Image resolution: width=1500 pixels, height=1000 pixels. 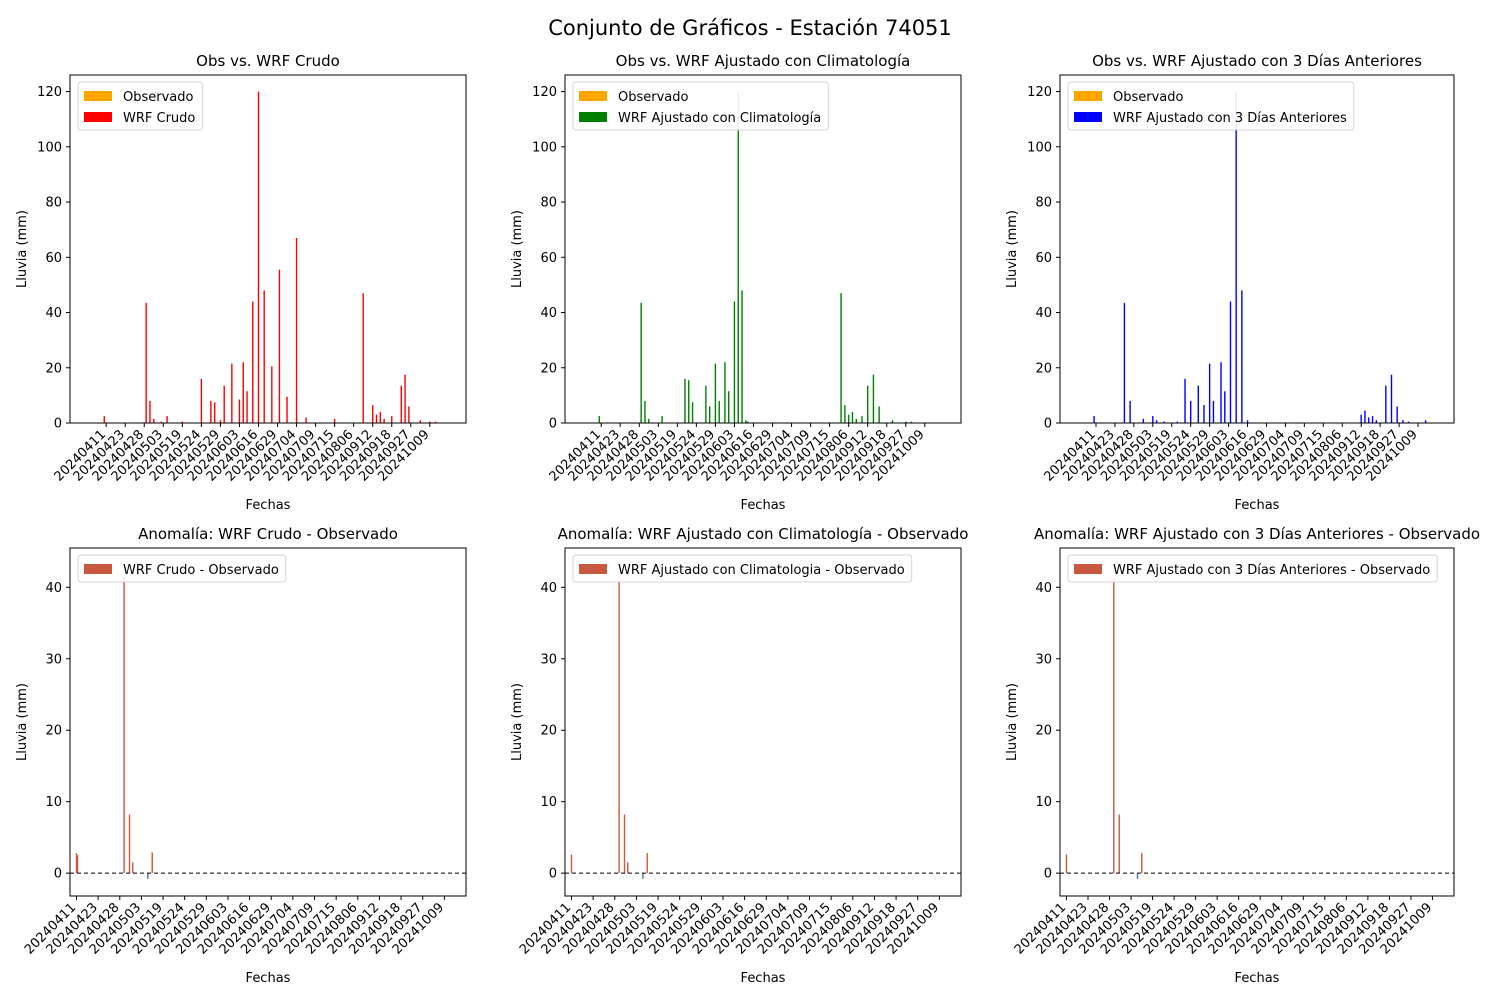 I want to click on y-tick-label: 10, so click(x=1043, y=802).